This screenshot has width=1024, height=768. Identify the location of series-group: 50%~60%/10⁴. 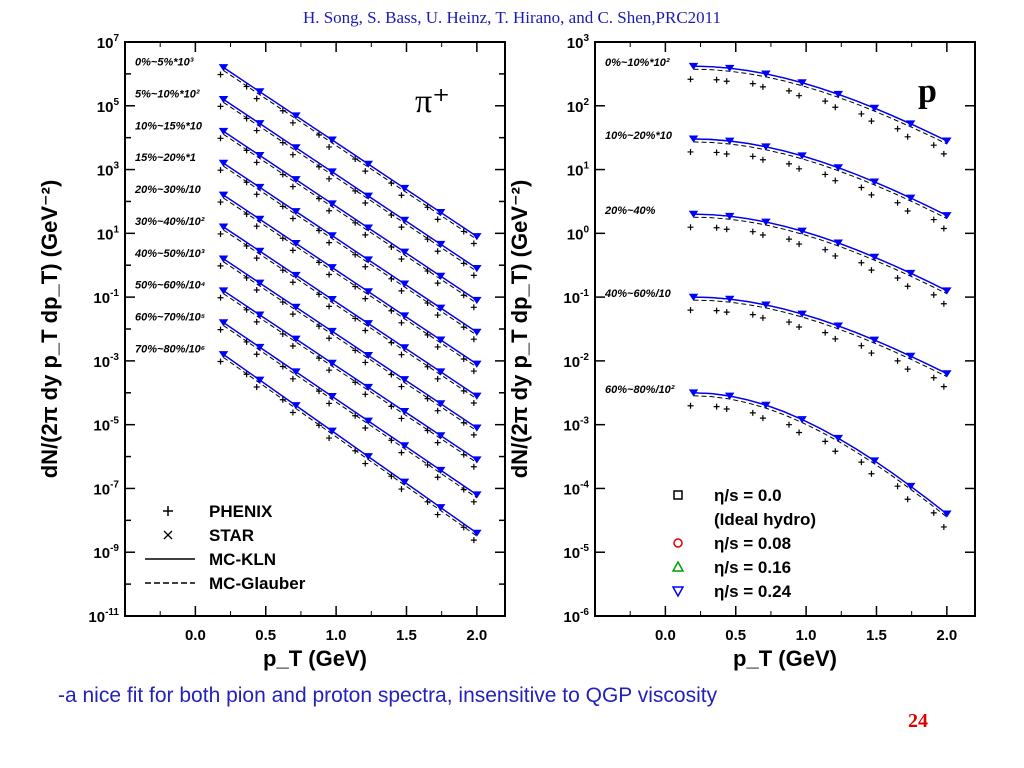
(308, 375).